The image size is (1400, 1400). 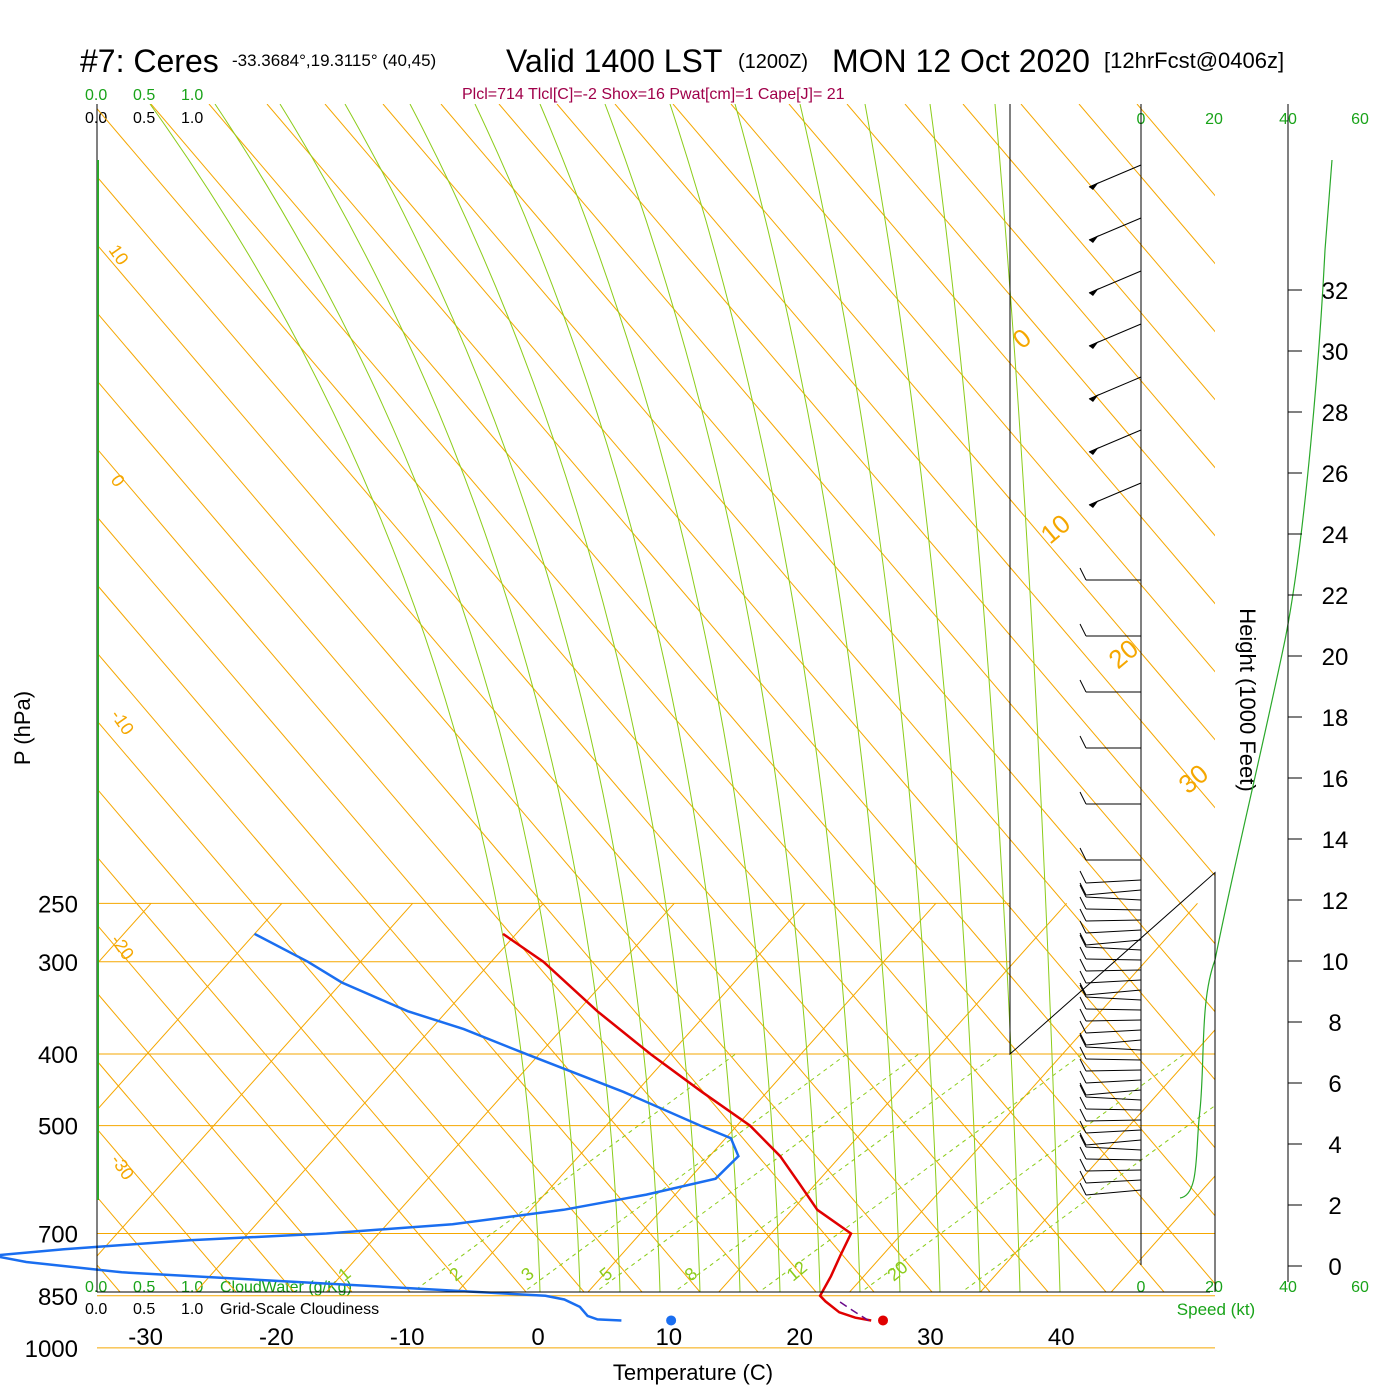 What do you see at coordinates (668, 1337) in the screenshot?
I see `temperature-tick-label: 10` at bounding box center [668, 1337].